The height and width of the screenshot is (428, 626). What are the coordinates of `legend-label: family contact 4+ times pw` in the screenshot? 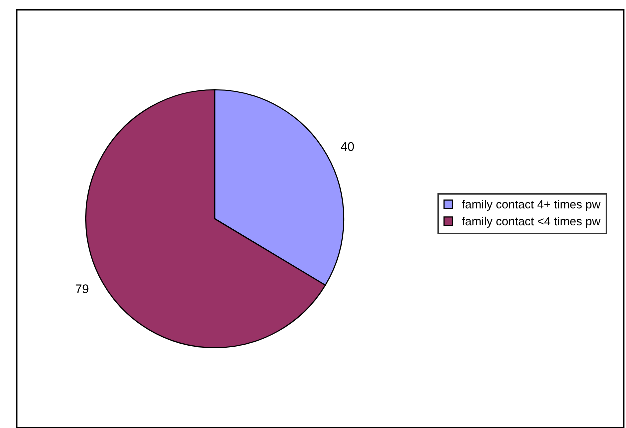 It's located at (531, 206).